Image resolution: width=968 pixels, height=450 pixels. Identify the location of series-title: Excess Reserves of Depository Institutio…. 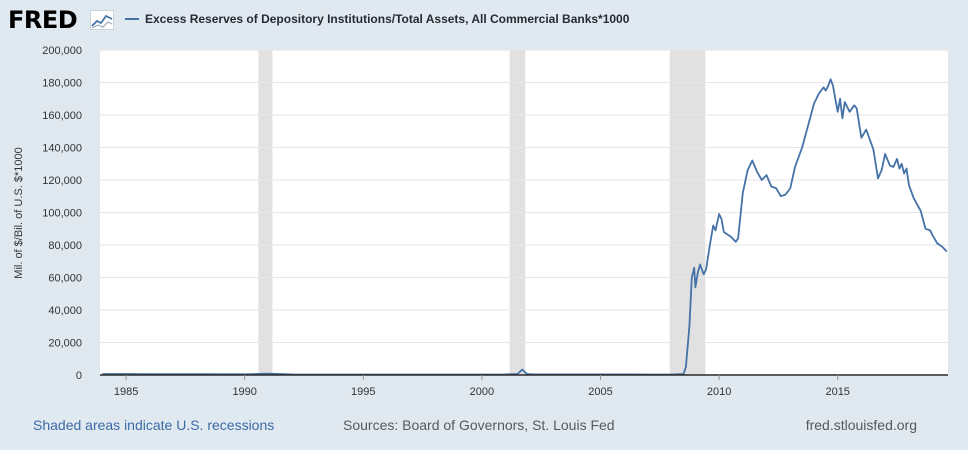
(387, 19).